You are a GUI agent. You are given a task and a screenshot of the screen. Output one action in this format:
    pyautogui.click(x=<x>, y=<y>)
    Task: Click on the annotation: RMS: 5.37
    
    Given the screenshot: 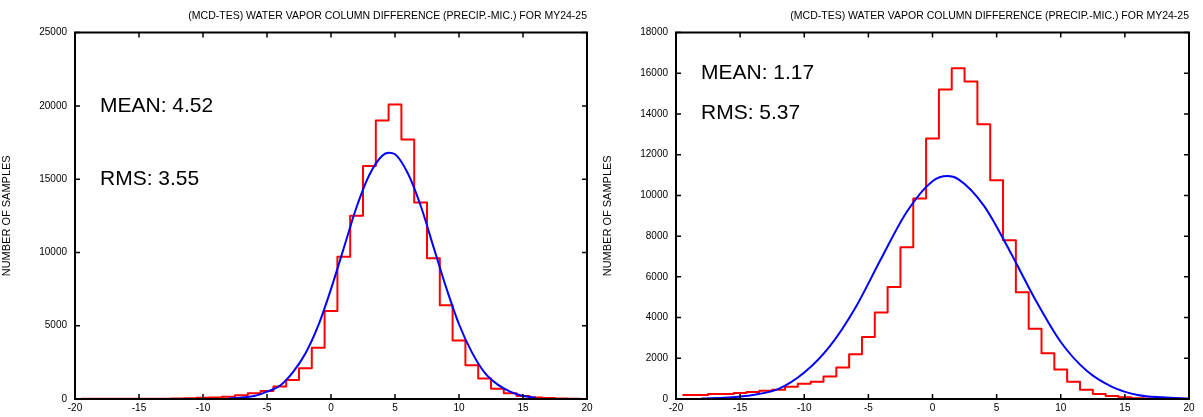 What is the action you would take?
    pyautogui.click(x=751, y=111)
    